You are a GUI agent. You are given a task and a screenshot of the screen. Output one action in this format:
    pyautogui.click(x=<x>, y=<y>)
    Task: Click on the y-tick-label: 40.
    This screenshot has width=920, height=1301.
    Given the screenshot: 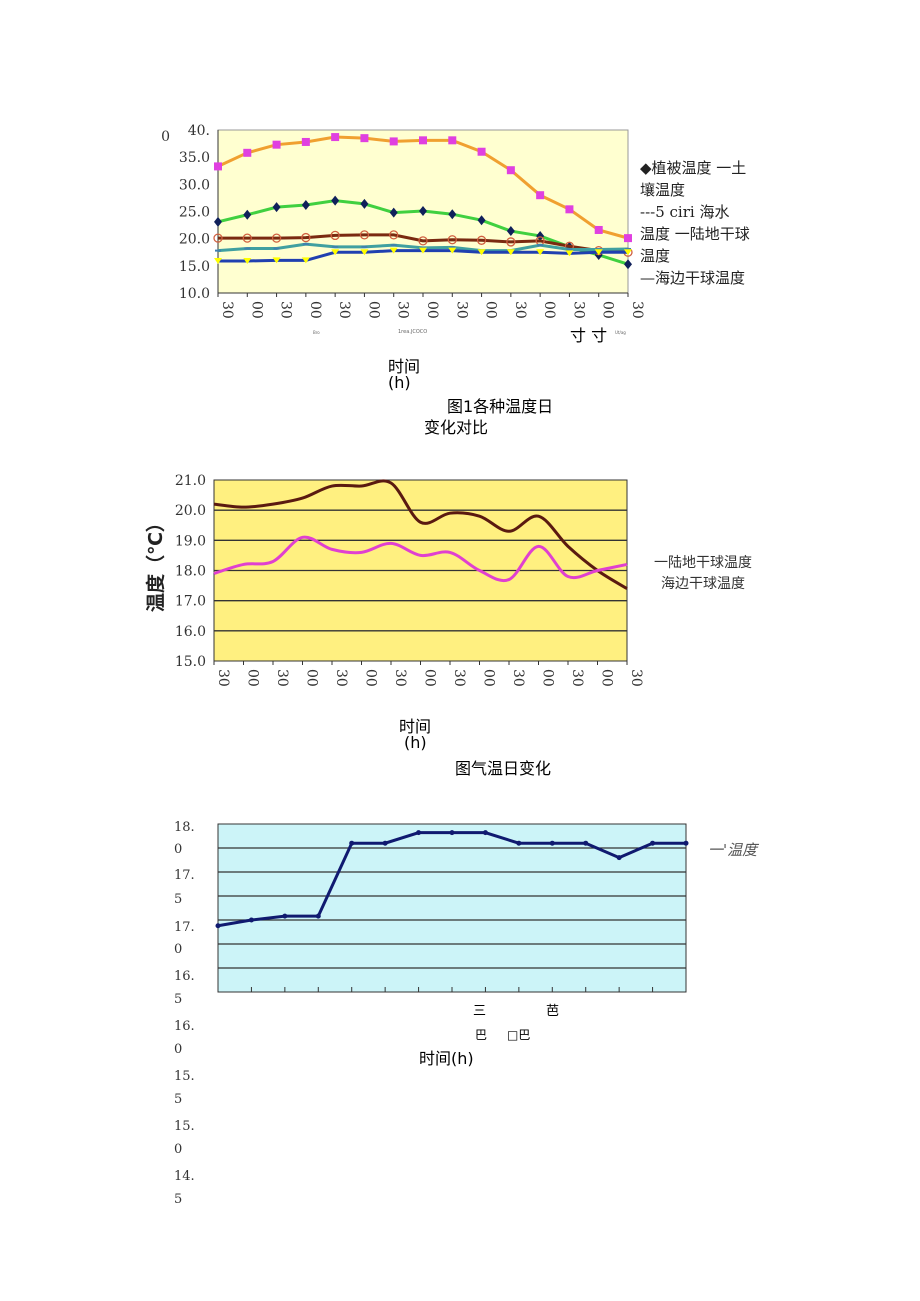 What is the action you would take?
    pyautogui.click(x=199, y=131)
    